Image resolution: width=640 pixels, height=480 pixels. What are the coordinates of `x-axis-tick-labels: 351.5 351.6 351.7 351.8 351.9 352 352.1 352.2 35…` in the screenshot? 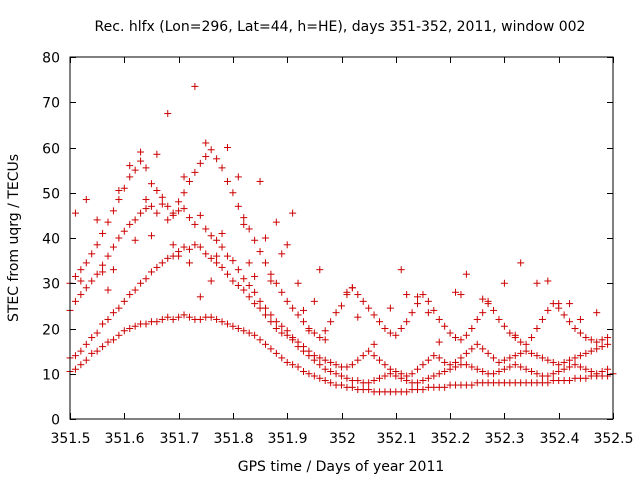 It's located at (341, 439).